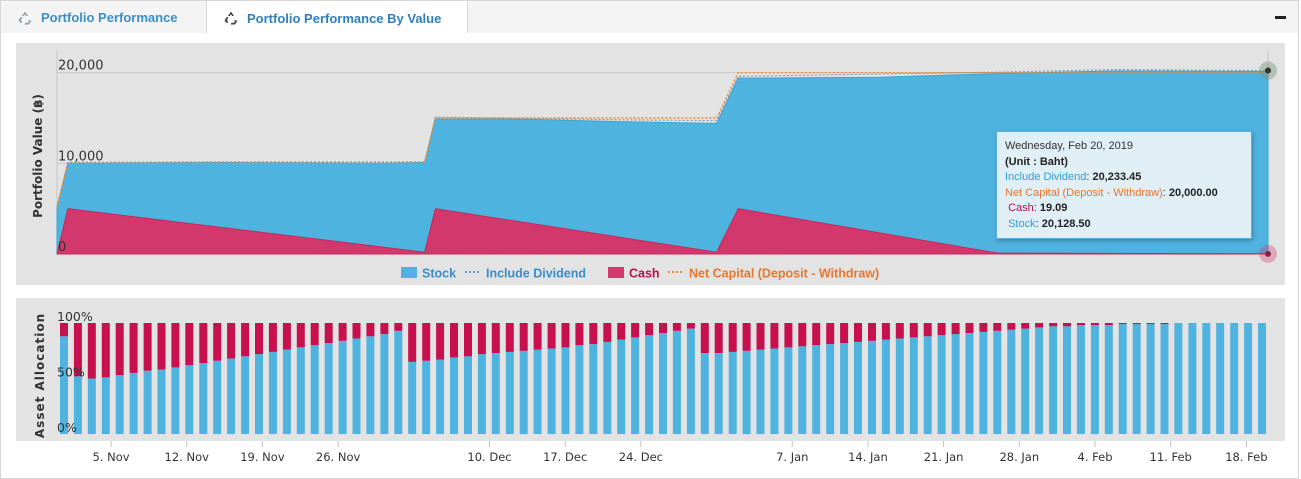 This screenshot has height=479, width=1301. I want to click on allocation-ytick-label: 50%, so click(71, 372).